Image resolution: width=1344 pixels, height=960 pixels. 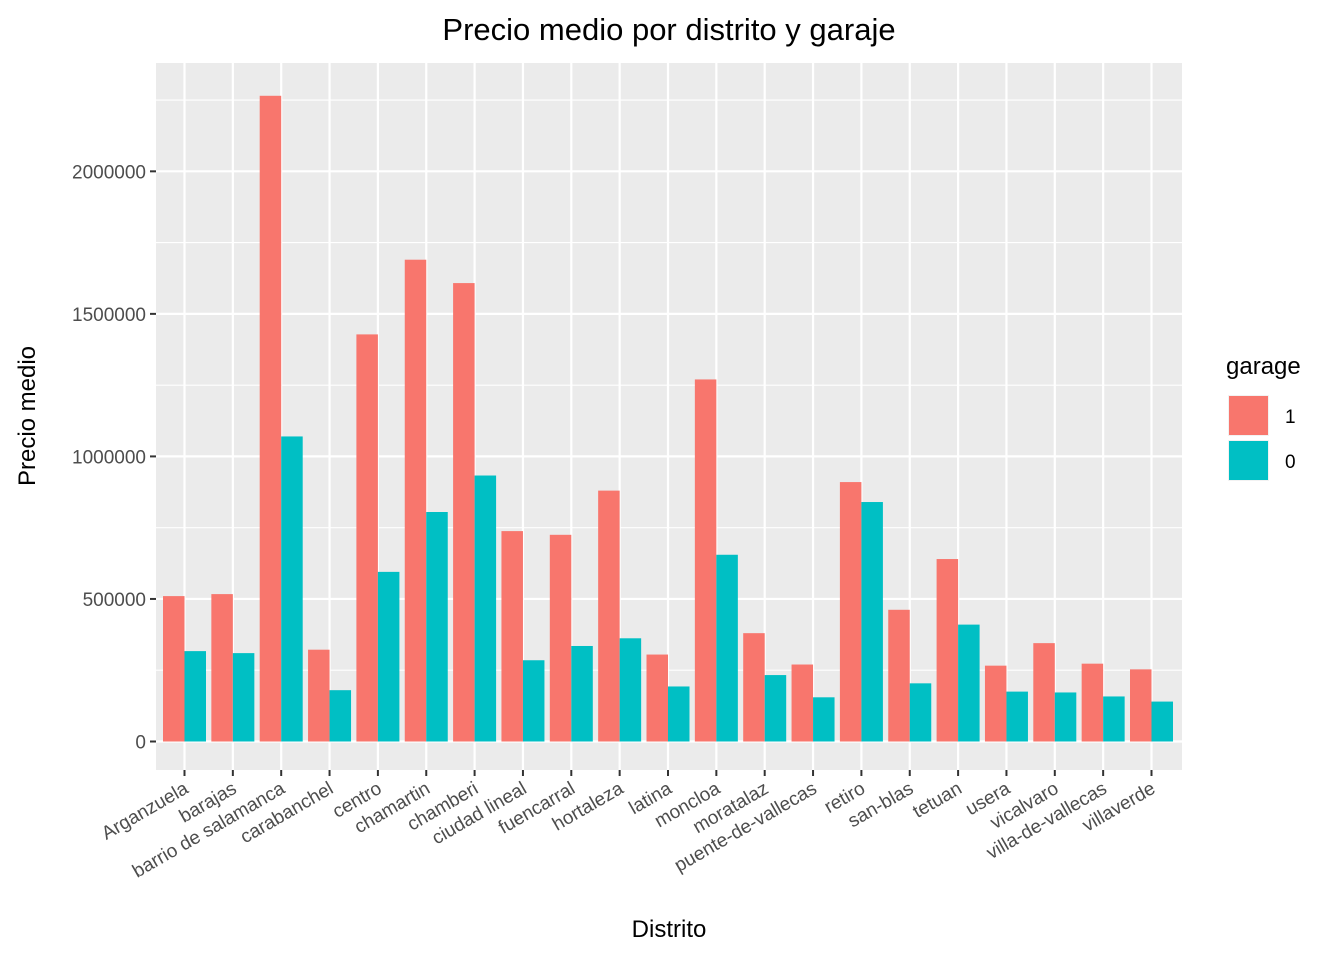 I want to click on y-axis-title: Precio medio, so click(x=27, y=416).